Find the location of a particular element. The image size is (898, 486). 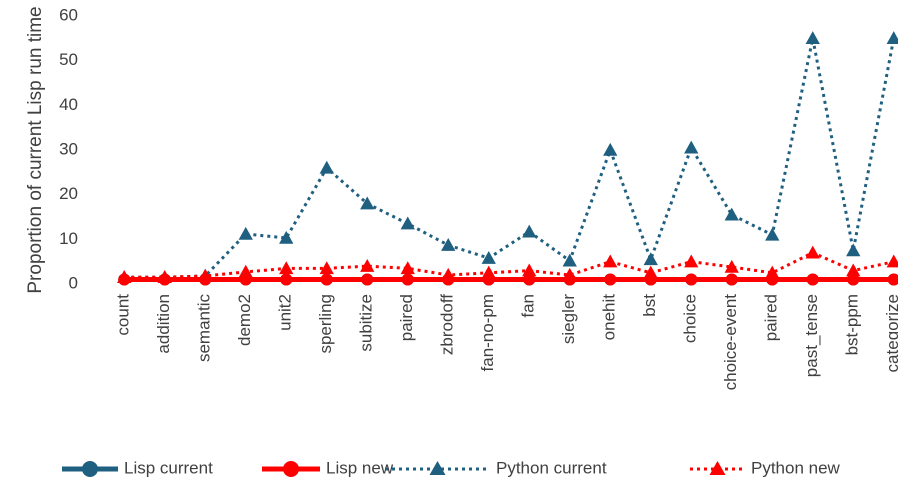

x-tick-label: fan-no-pm is located at coordinates (487, 332).